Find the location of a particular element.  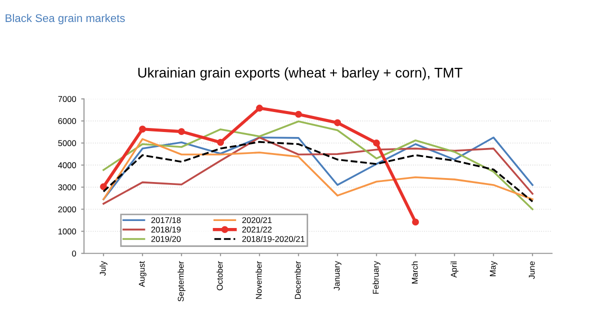

x-tick-label: July is located at coordinates (104, 268).